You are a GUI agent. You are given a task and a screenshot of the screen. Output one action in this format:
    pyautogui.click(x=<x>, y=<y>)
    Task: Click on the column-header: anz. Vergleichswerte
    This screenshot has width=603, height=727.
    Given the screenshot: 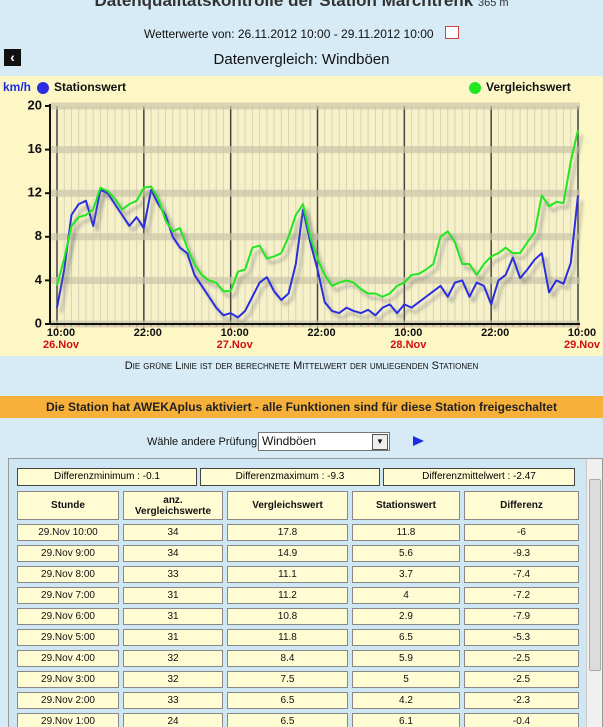 What is the action you would take?
    pyautogui.click(x=173, y=505)
    